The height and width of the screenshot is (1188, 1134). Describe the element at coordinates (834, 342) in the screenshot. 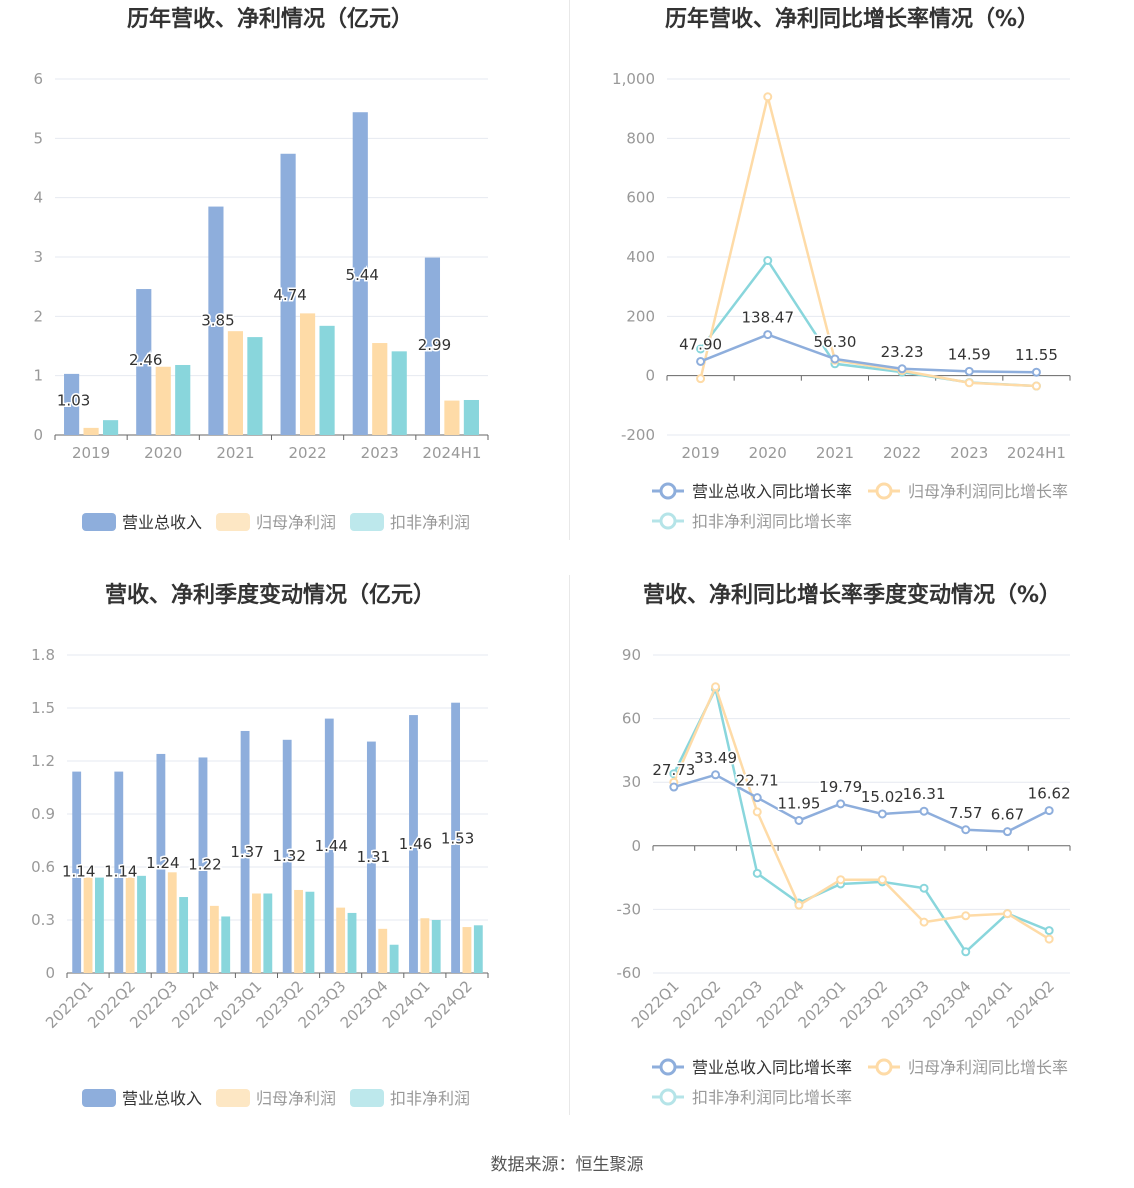

I see `data-label: 56.30` at that location.